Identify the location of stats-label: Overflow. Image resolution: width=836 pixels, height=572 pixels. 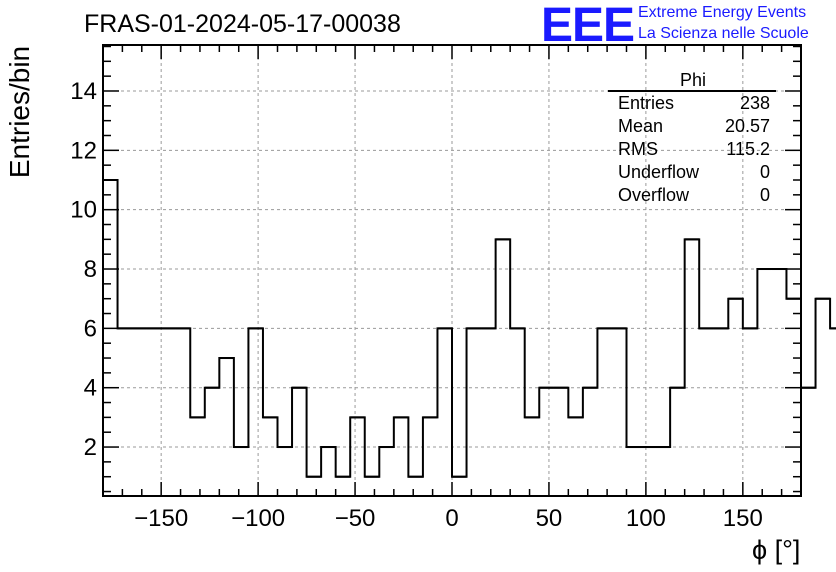
(654, 195).